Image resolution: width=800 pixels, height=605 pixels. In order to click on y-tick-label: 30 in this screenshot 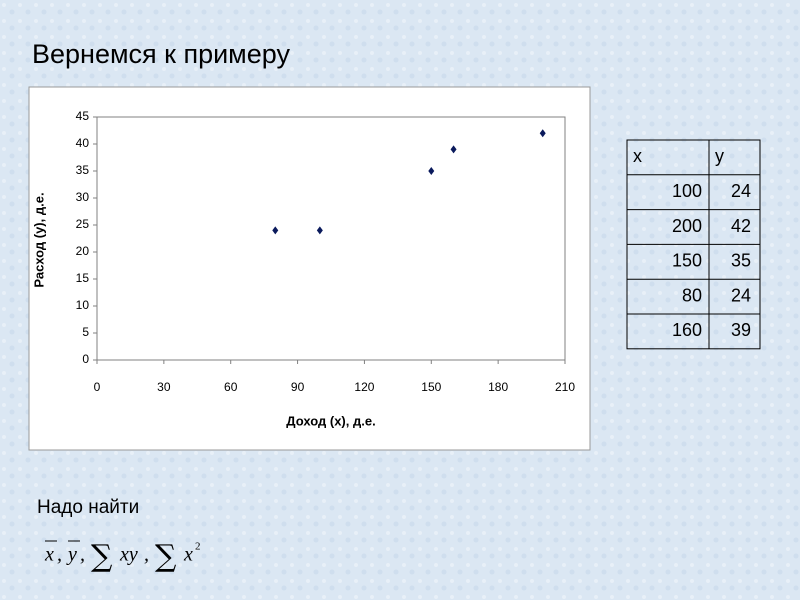, I will do `click(83, 197)`.